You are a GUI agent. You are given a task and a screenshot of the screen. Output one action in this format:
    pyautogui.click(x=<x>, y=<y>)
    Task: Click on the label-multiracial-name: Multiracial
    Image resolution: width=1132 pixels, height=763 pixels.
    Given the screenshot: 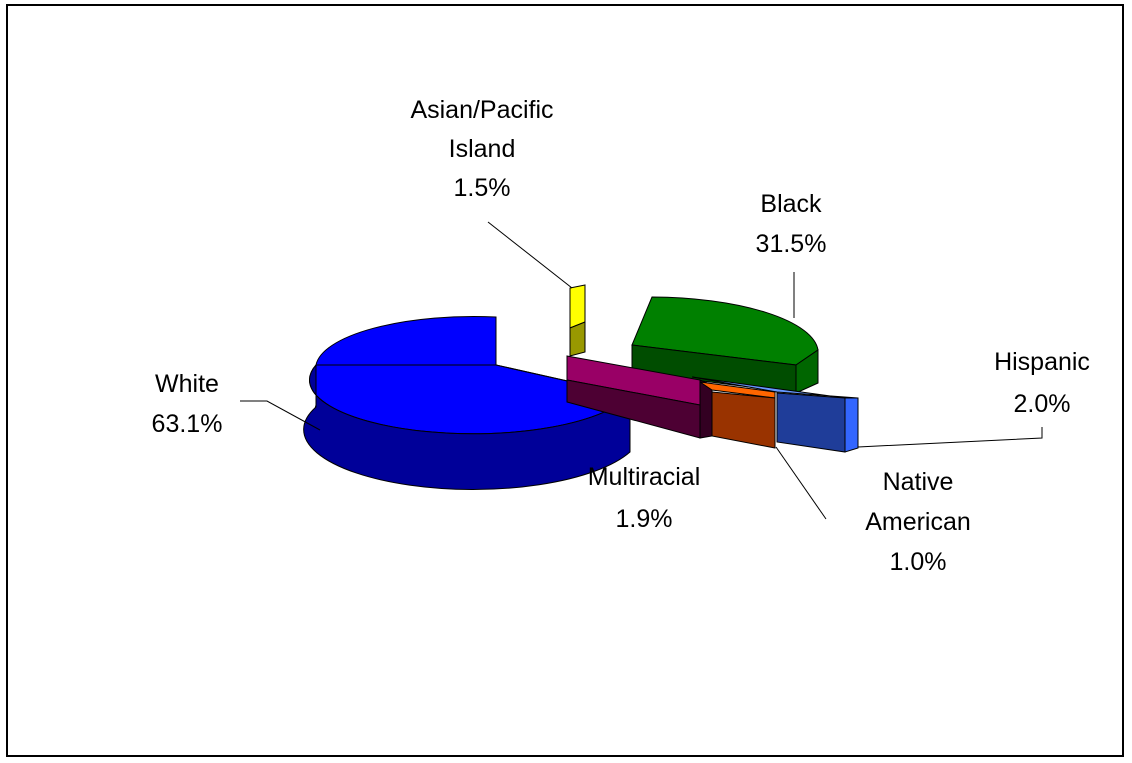 What is the action you would take?
    pyautogui.click(x=644, y=477)
    